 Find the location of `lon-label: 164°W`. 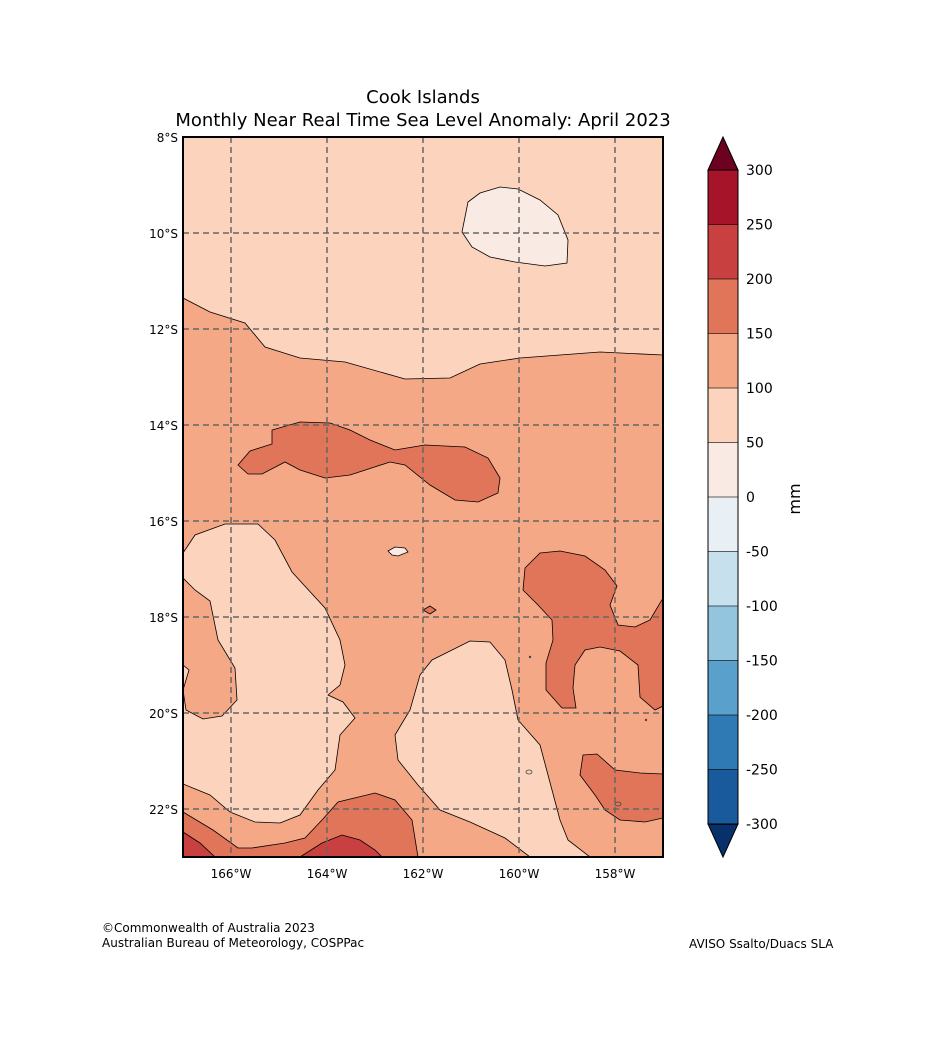

lon-label: 164°W is located at coordinates (327, 874).